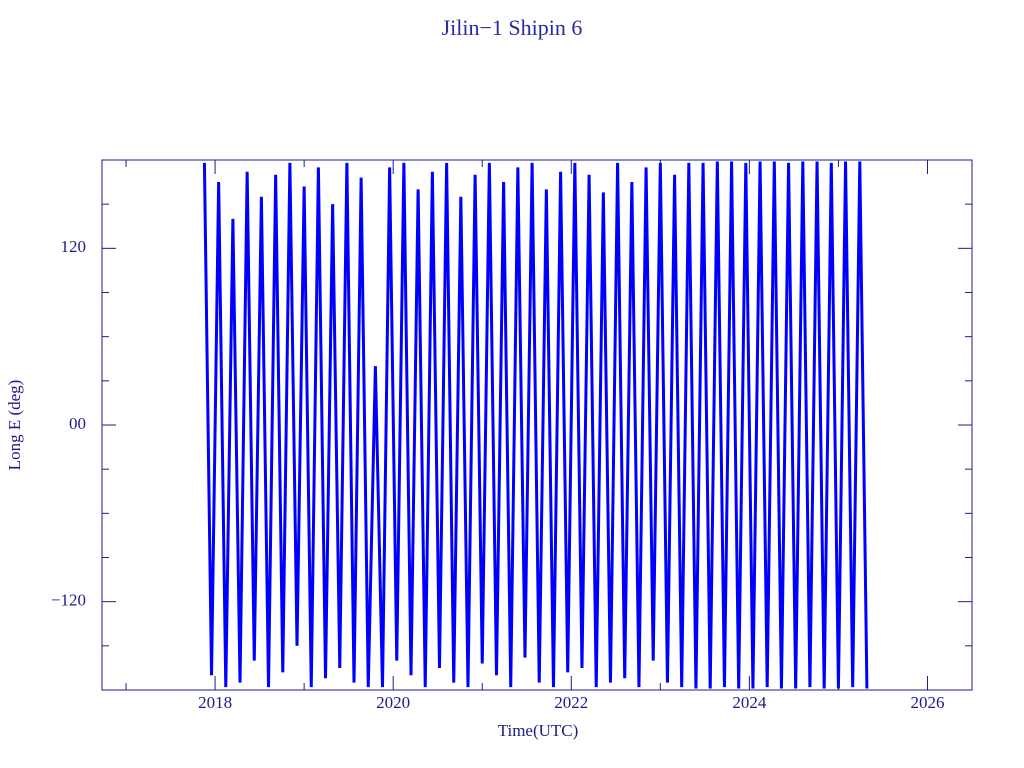 This screenshot has height=768, width=1024. I want to click on x-tick-label: 2024, so click(749, 702).